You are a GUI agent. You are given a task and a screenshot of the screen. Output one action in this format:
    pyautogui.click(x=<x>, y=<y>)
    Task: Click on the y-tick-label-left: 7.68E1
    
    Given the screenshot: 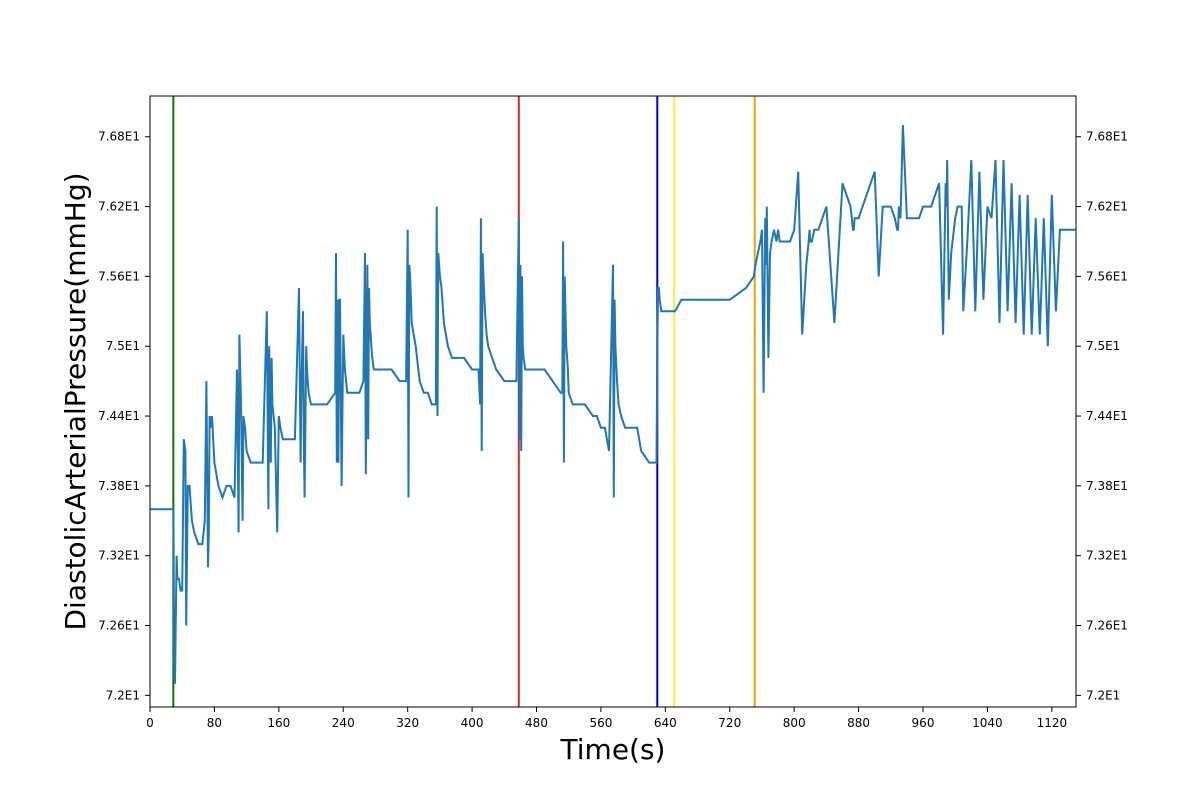 What is the action you would take?
    pyautogui.click(x=119, y=137)
    